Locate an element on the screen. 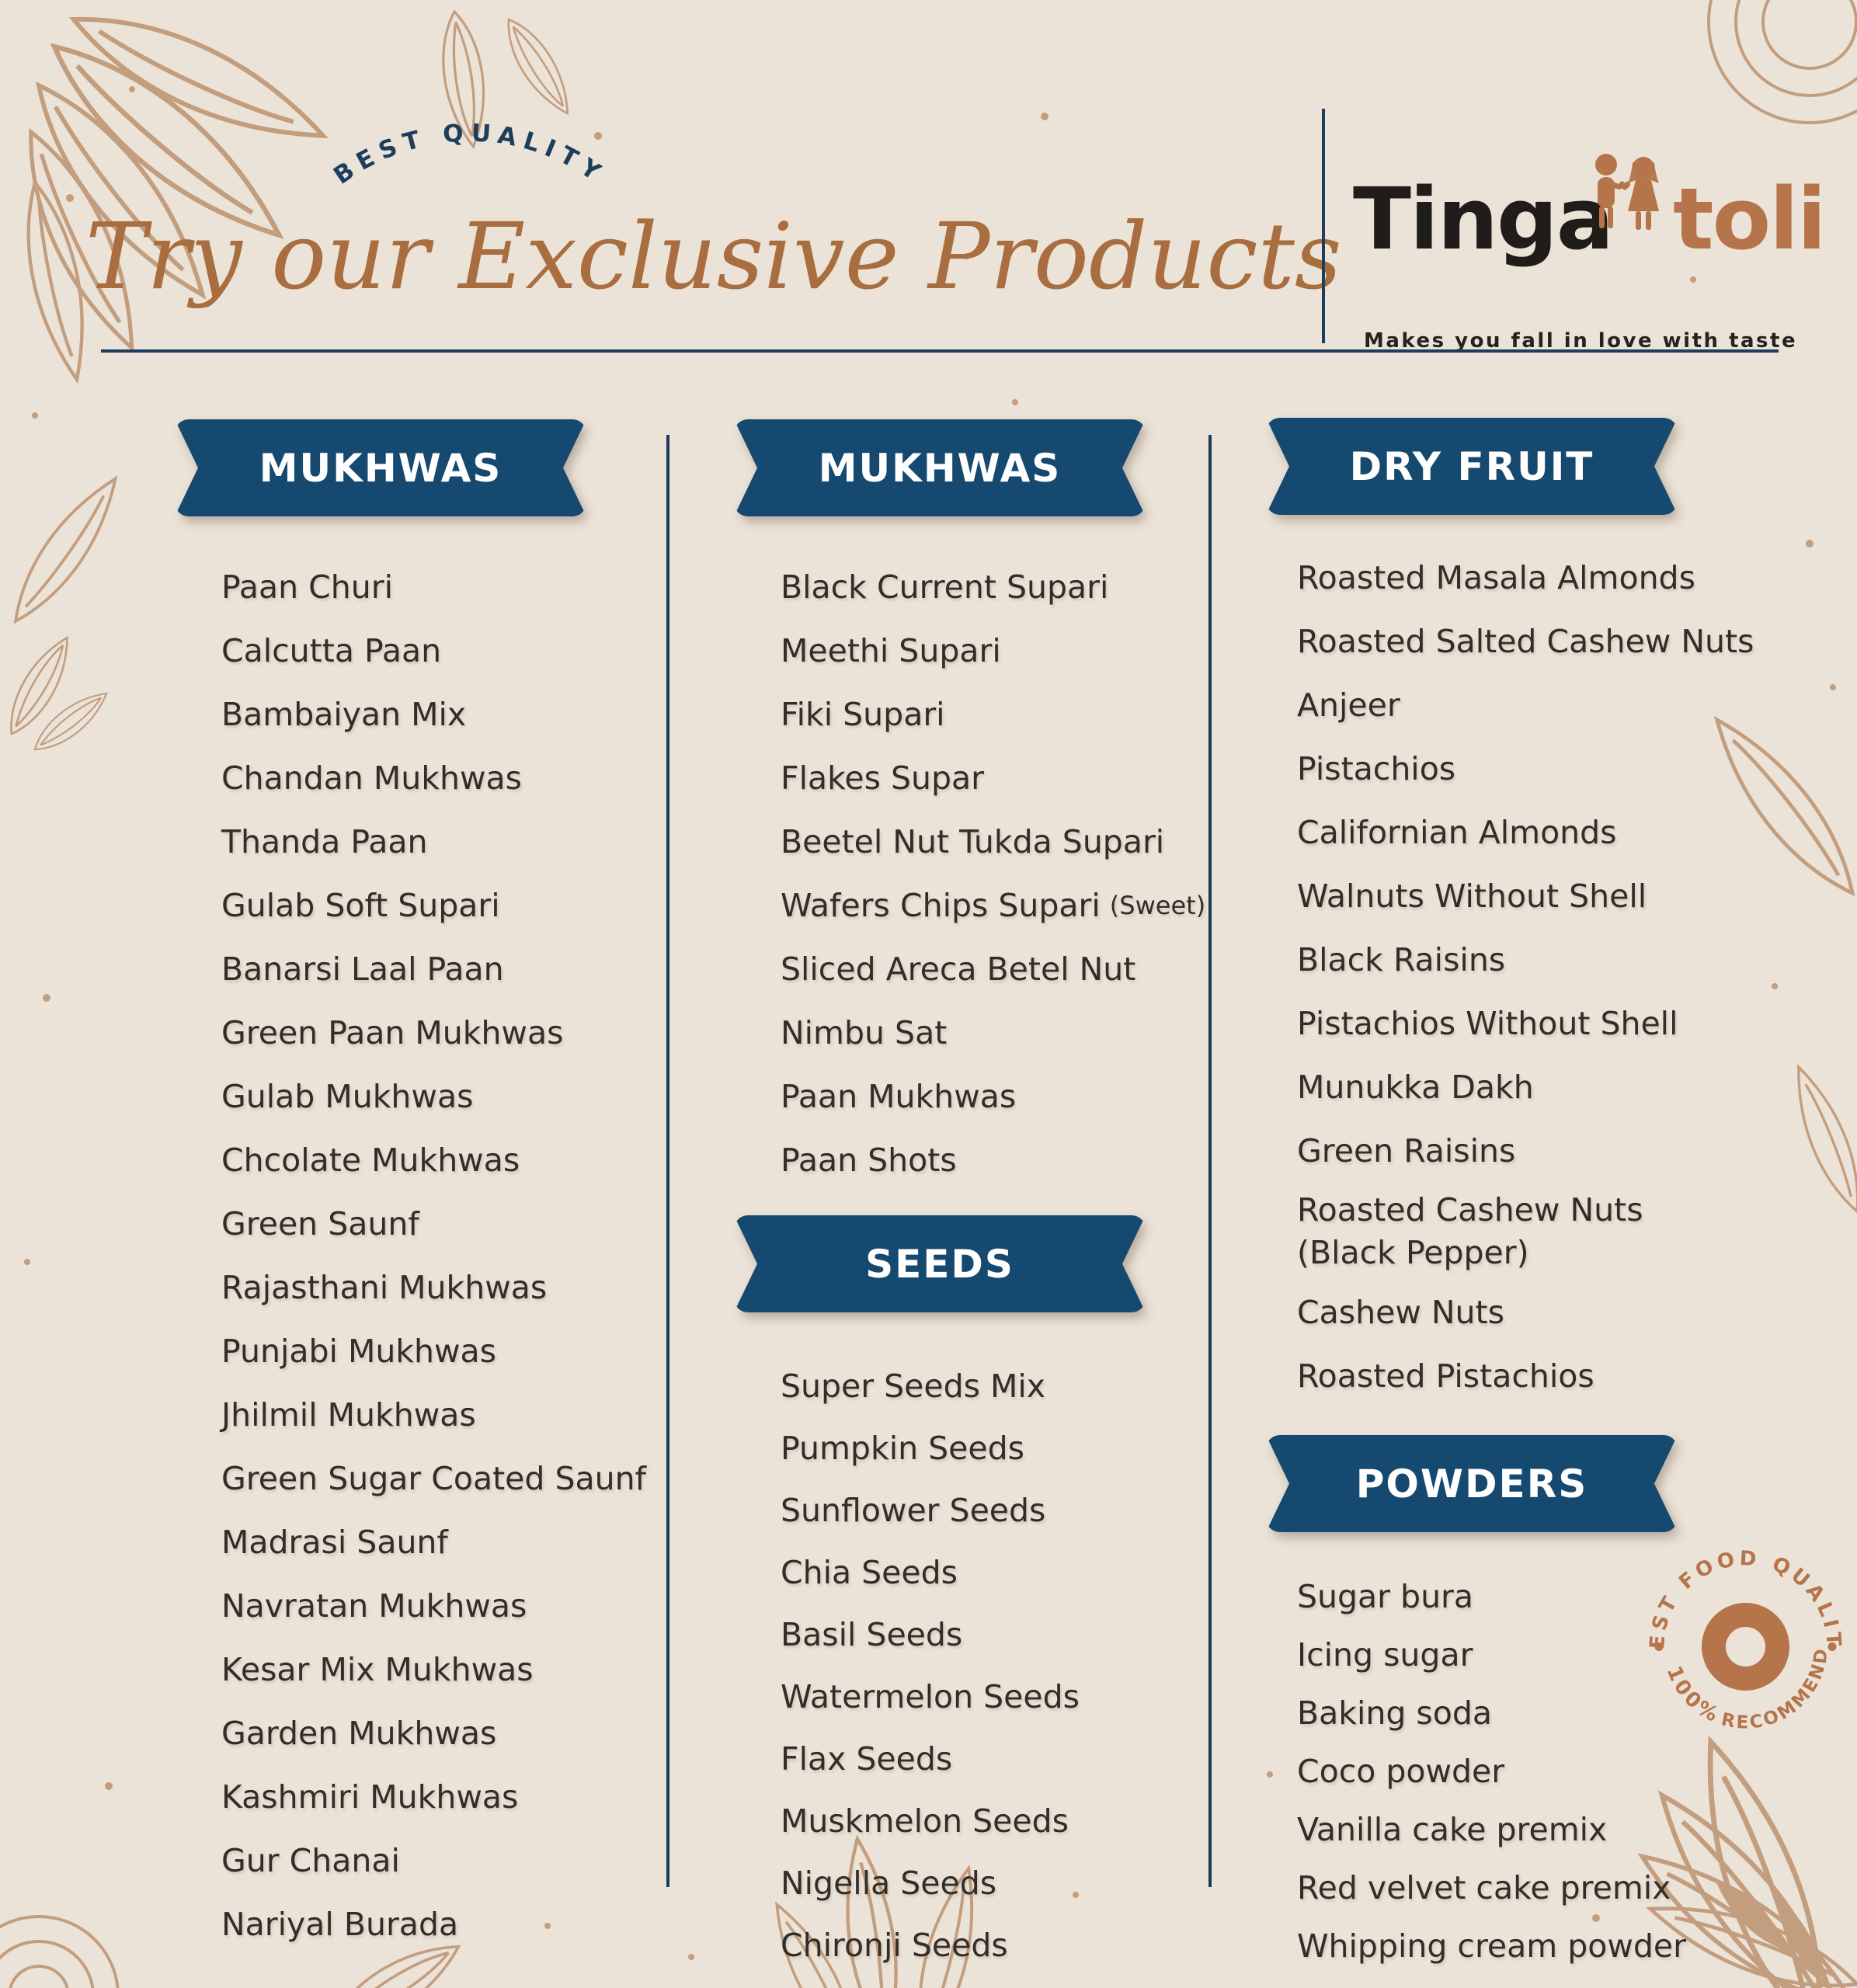  item-label: Coco powder is located at coordinates (1401, 1771).